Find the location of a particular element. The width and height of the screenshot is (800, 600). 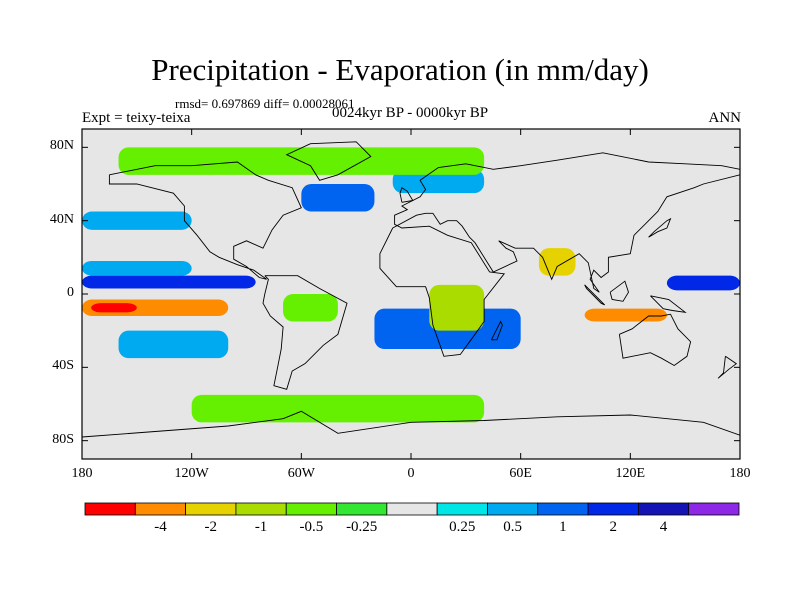

field-region-india-dry is located at coordinates (557, 262).